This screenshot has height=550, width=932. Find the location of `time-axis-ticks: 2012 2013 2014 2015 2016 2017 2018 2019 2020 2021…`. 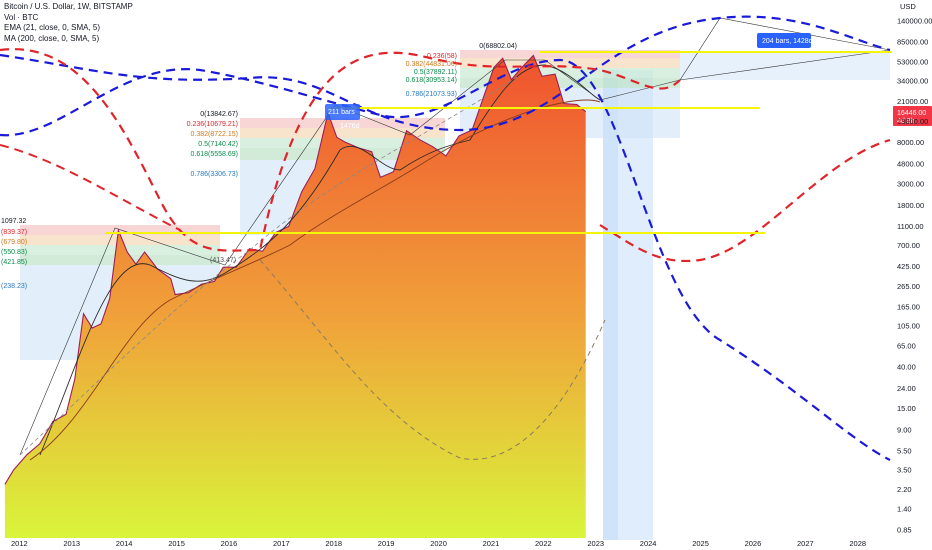

time-axis-ticks: 2012 2013 2014 2015 2016 2017 2018 2019 2020 2021… is located at coordinates (438, 543).